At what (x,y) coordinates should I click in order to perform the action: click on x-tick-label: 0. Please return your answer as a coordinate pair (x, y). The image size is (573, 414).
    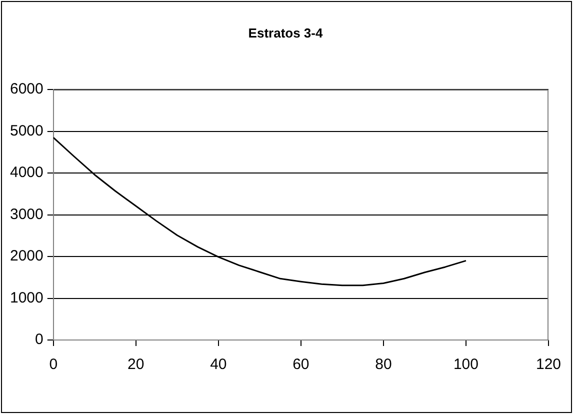
    Looking at the image, I should click on (53, 365).